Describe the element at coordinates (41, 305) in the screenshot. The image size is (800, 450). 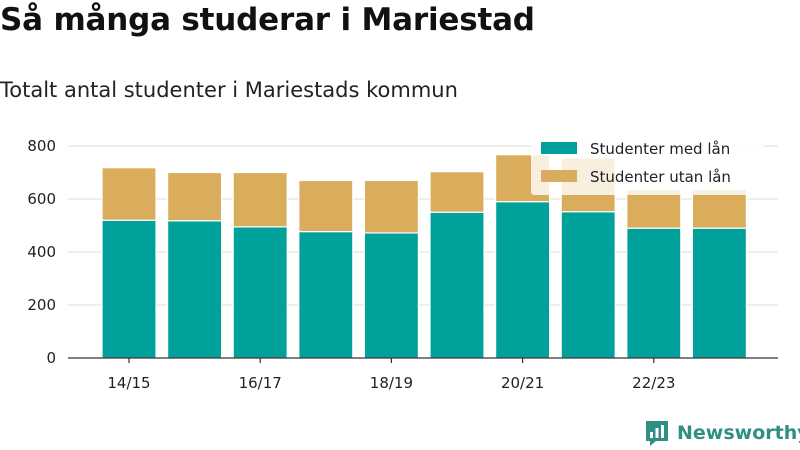
I see `y-tick-label: 200` at that location.